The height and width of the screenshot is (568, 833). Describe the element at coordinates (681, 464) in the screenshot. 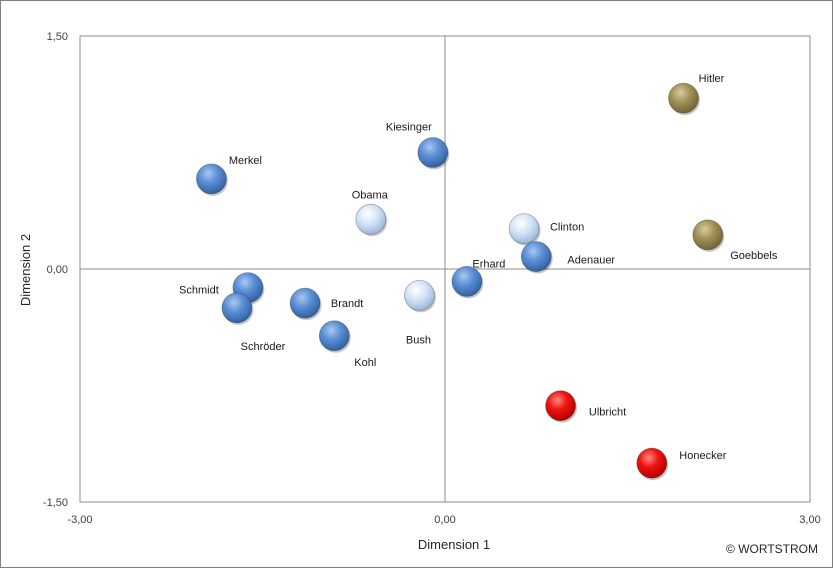

I see `data-point-honecker: Honecker` at that location.